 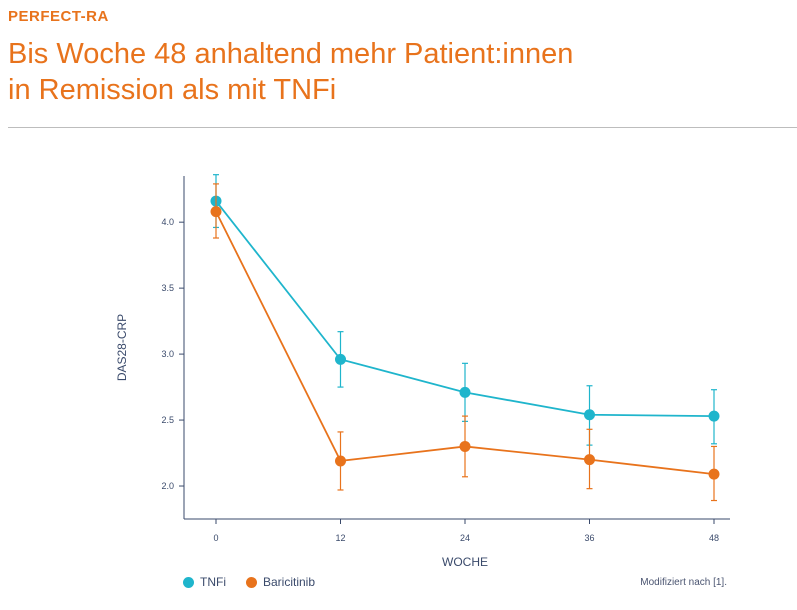 I want to click on x-tick-label: 12, so click(x=340, y=538).